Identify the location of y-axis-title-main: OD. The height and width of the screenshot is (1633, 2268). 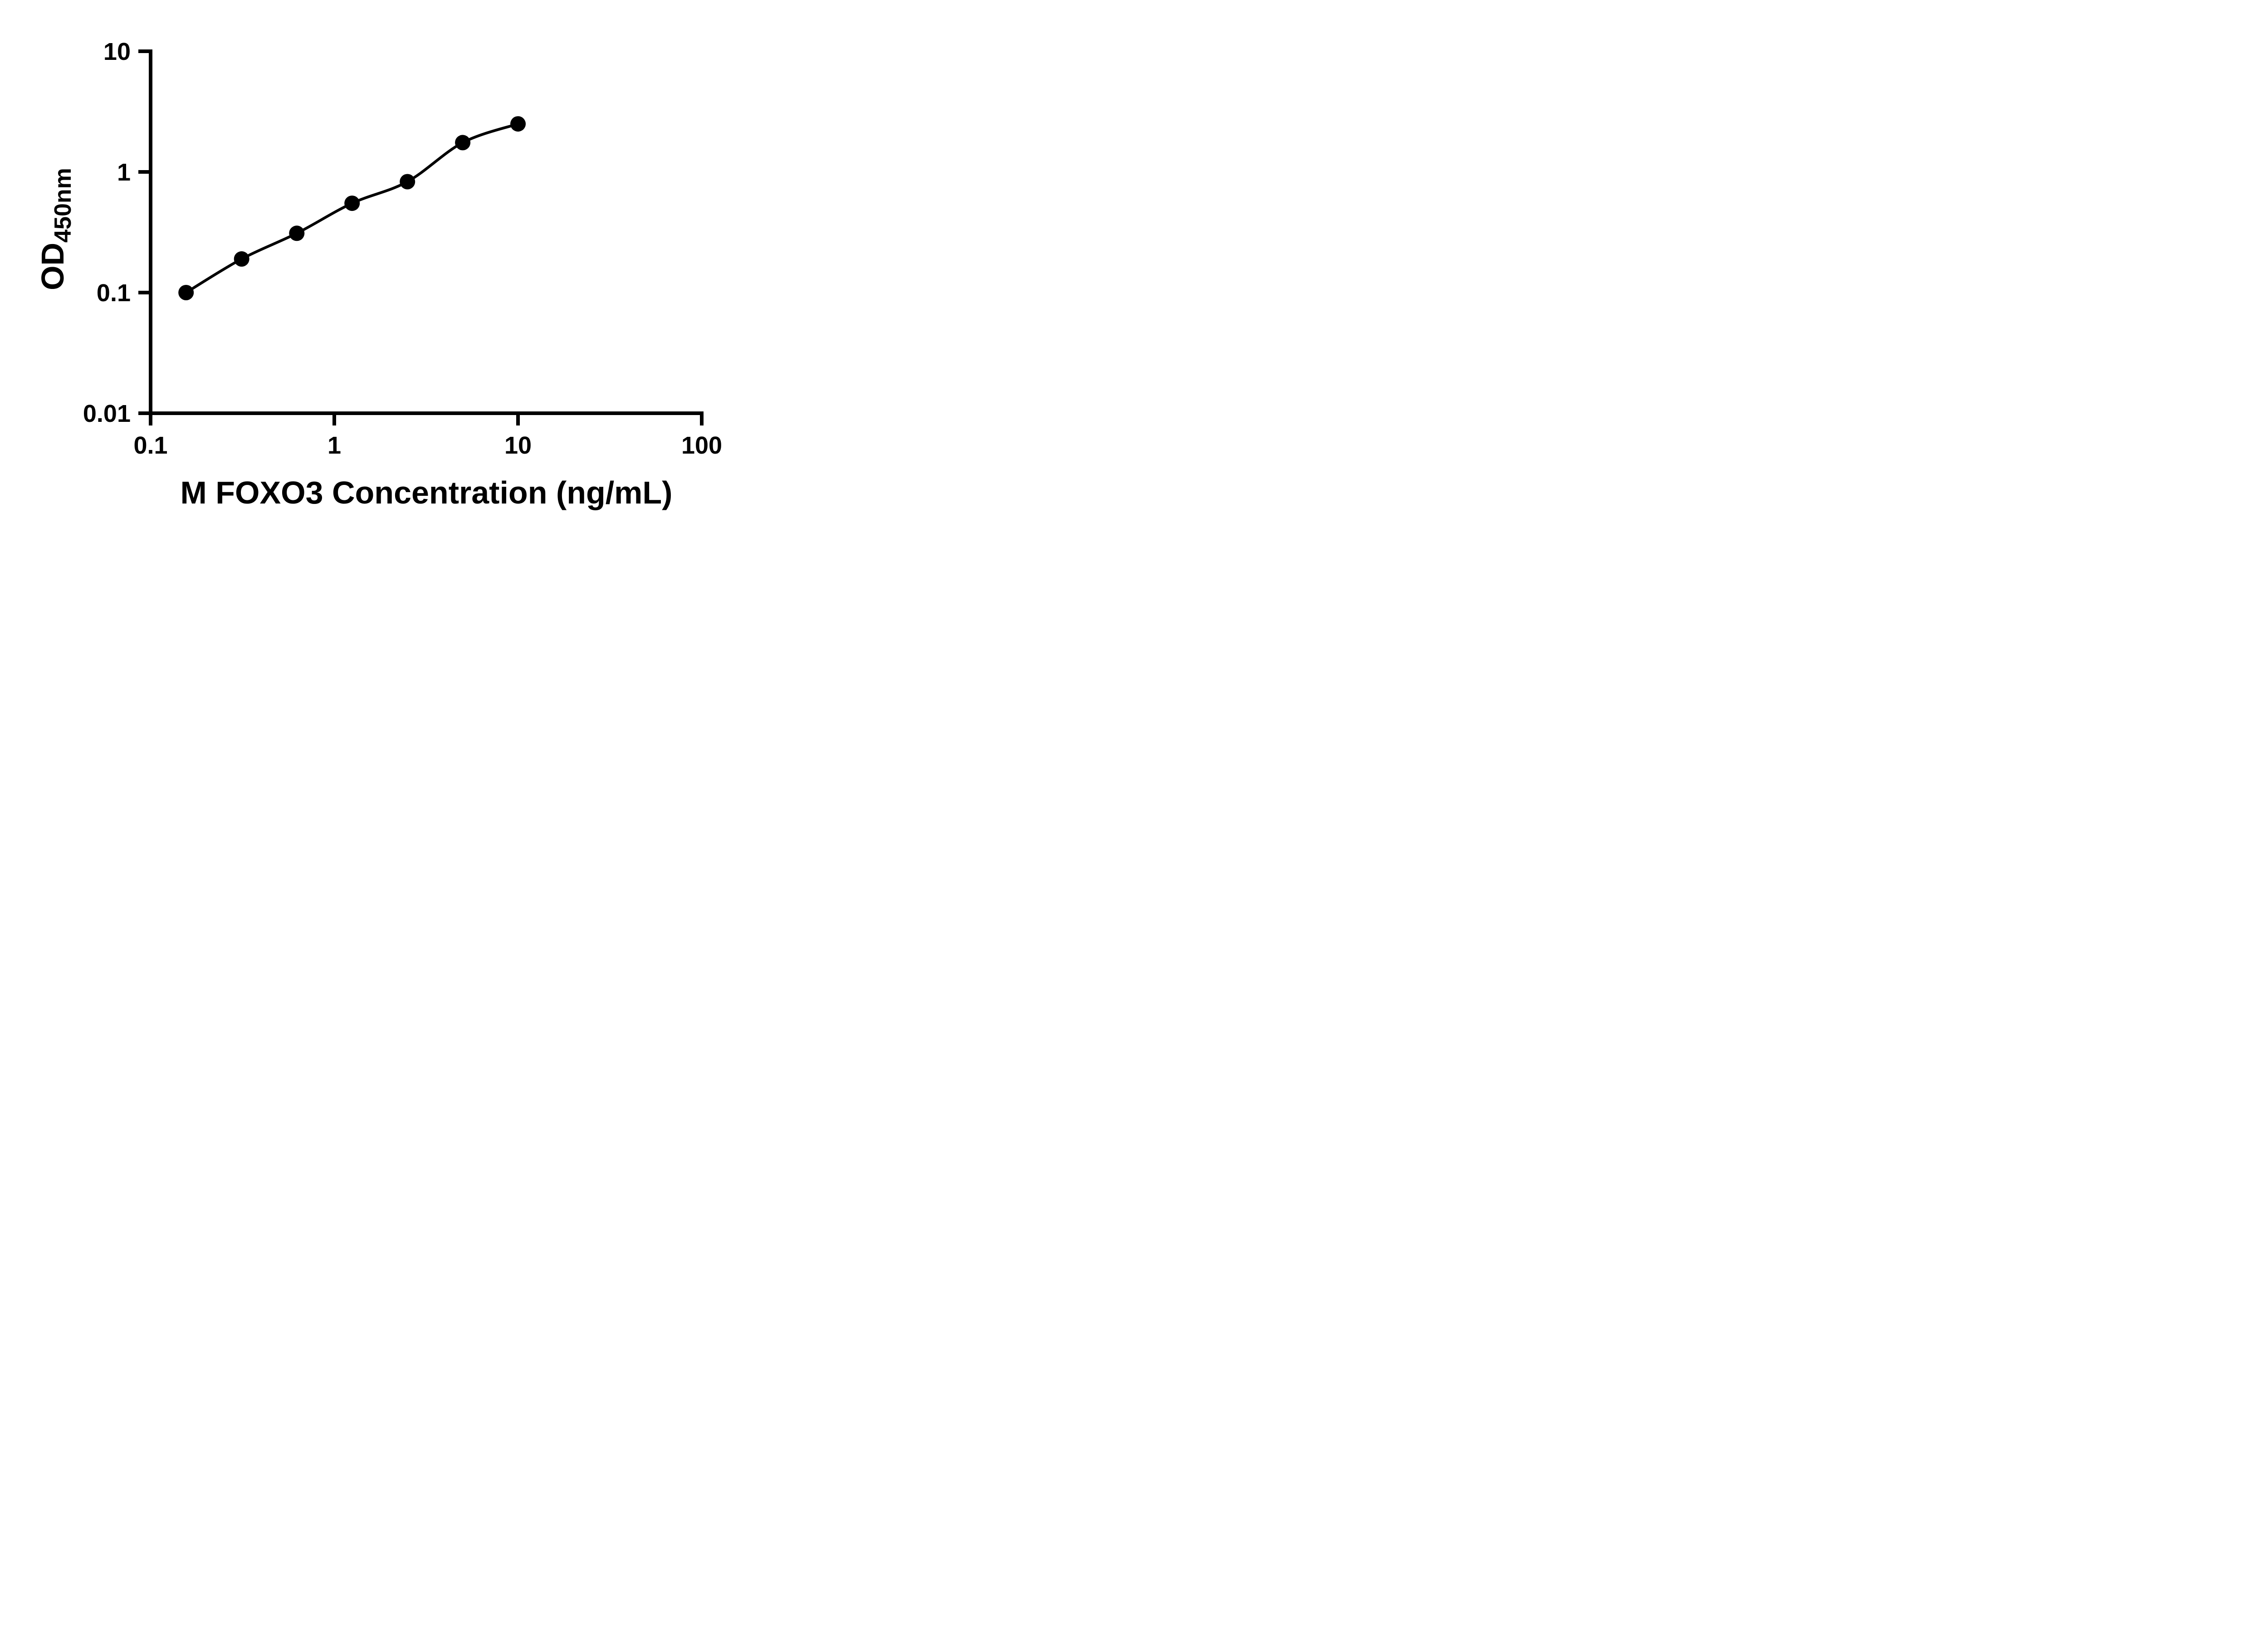
(52, 266).